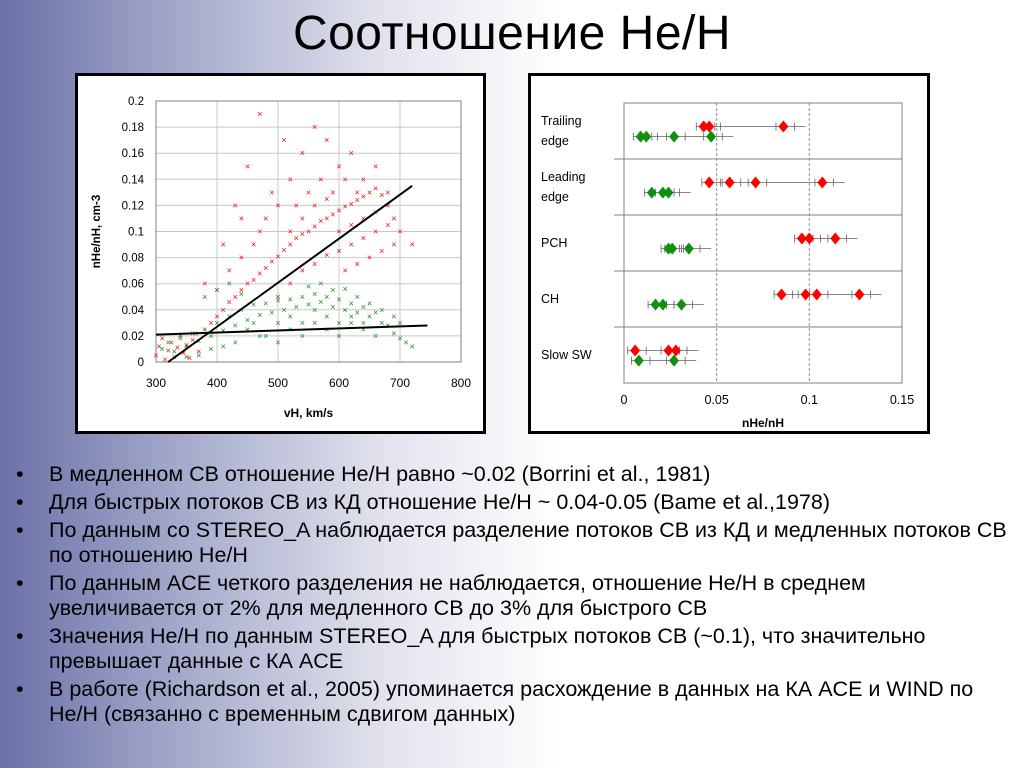  What do you see at coordinates (97, 232) in the screenshot?
I see `y-axis-label: nHe/nH, cm-3` at bounding box center [97, 232].